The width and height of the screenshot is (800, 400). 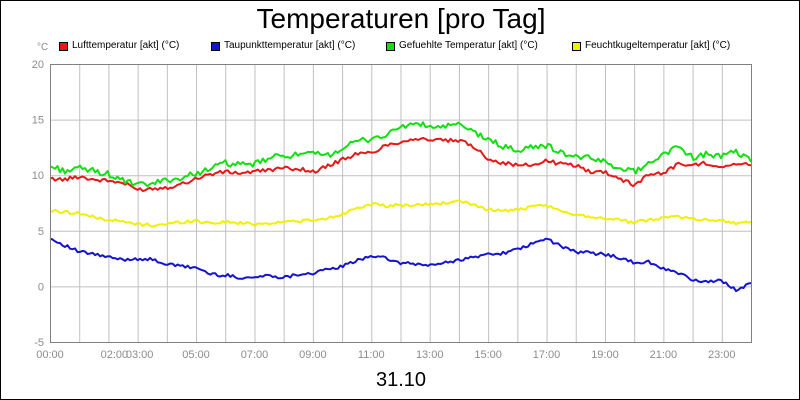 What do you see at coordinates (371, 355) in the screenshot?
I see `x-tick-label: 11:00` at bounding box center [371, 355].